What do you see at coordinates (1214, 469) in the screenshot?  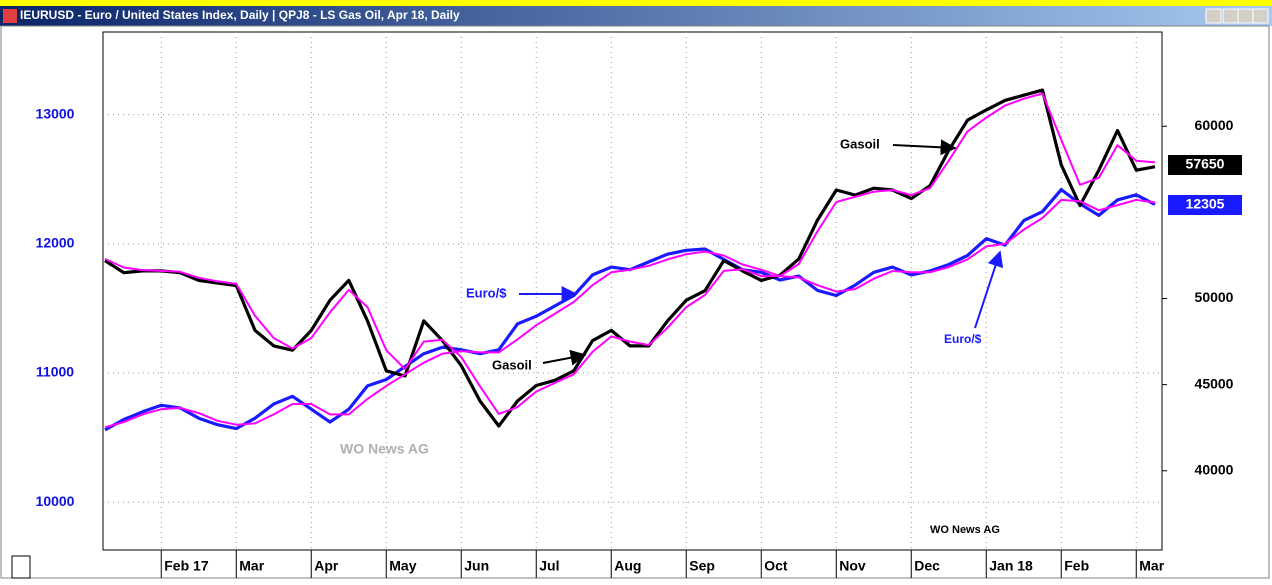 I see `y2-tick-label: 40000` at bounding box center [1214, 469].